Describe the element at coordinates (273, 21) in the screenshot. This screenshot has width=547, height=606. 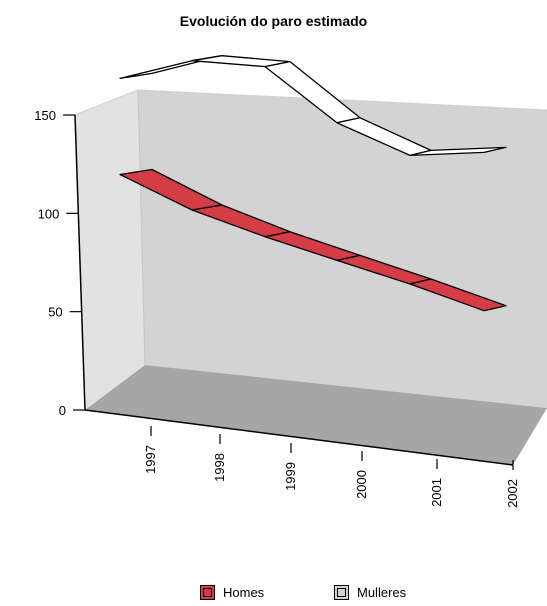
I see `chart-title: Evolución do paro estimado` at that location.